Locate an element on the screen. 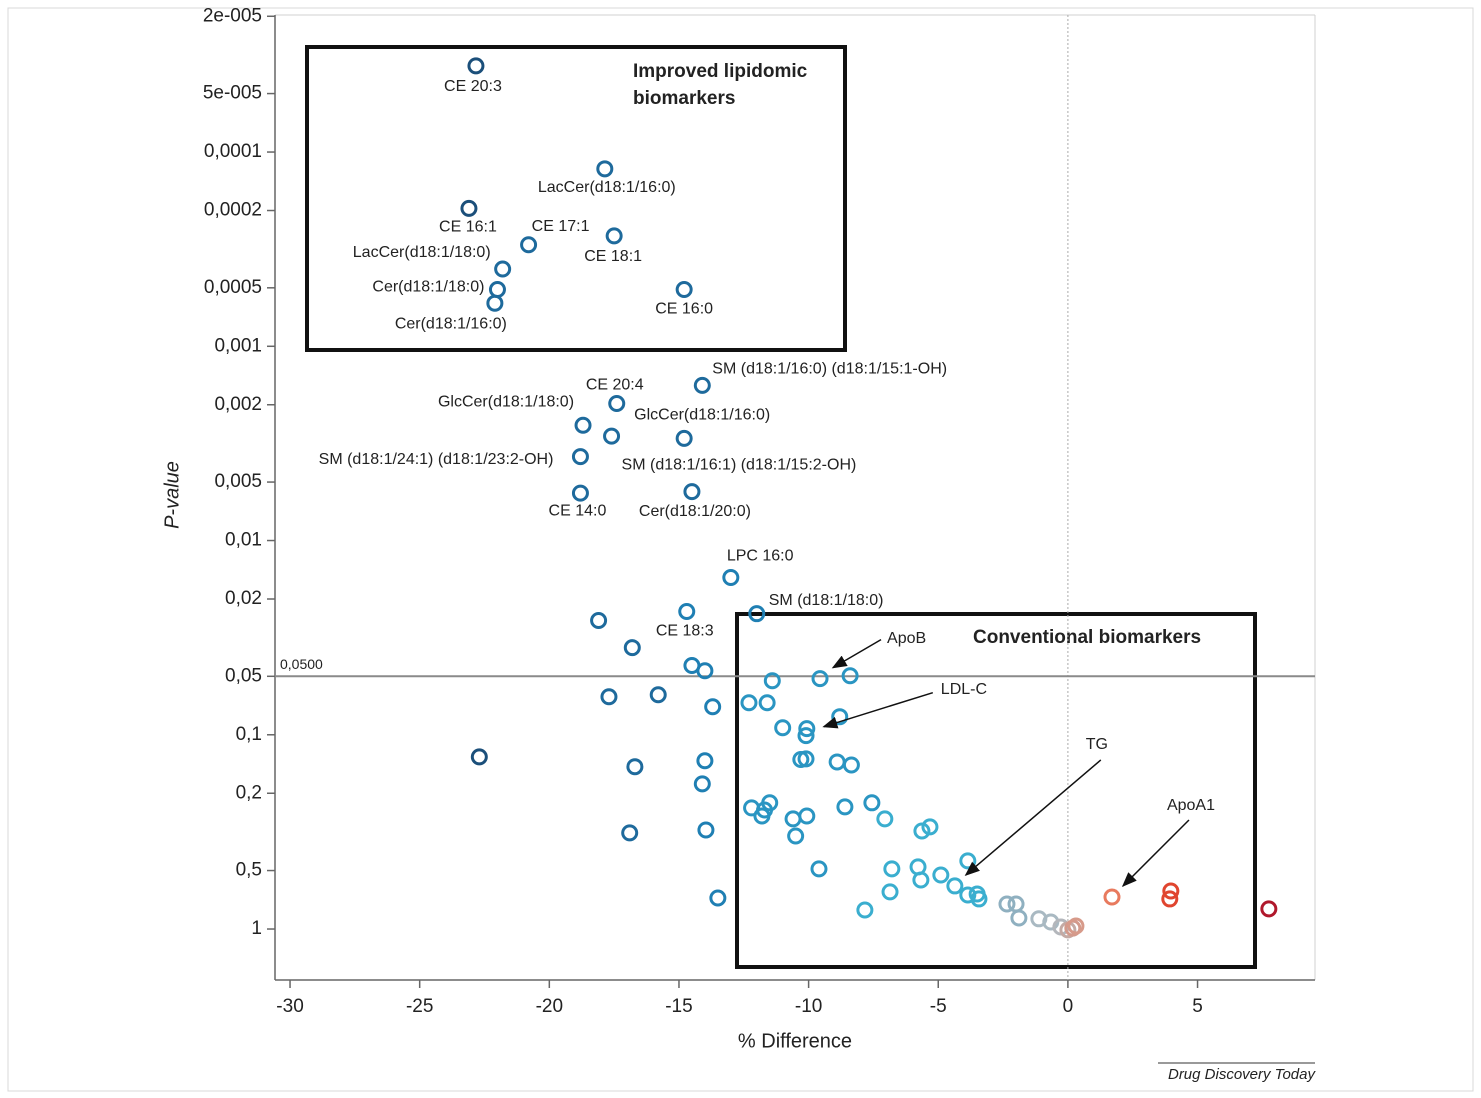 This screenshot has height=1098, width=1481. point-label: CE 20:4 is located at coordinates (615, 385).